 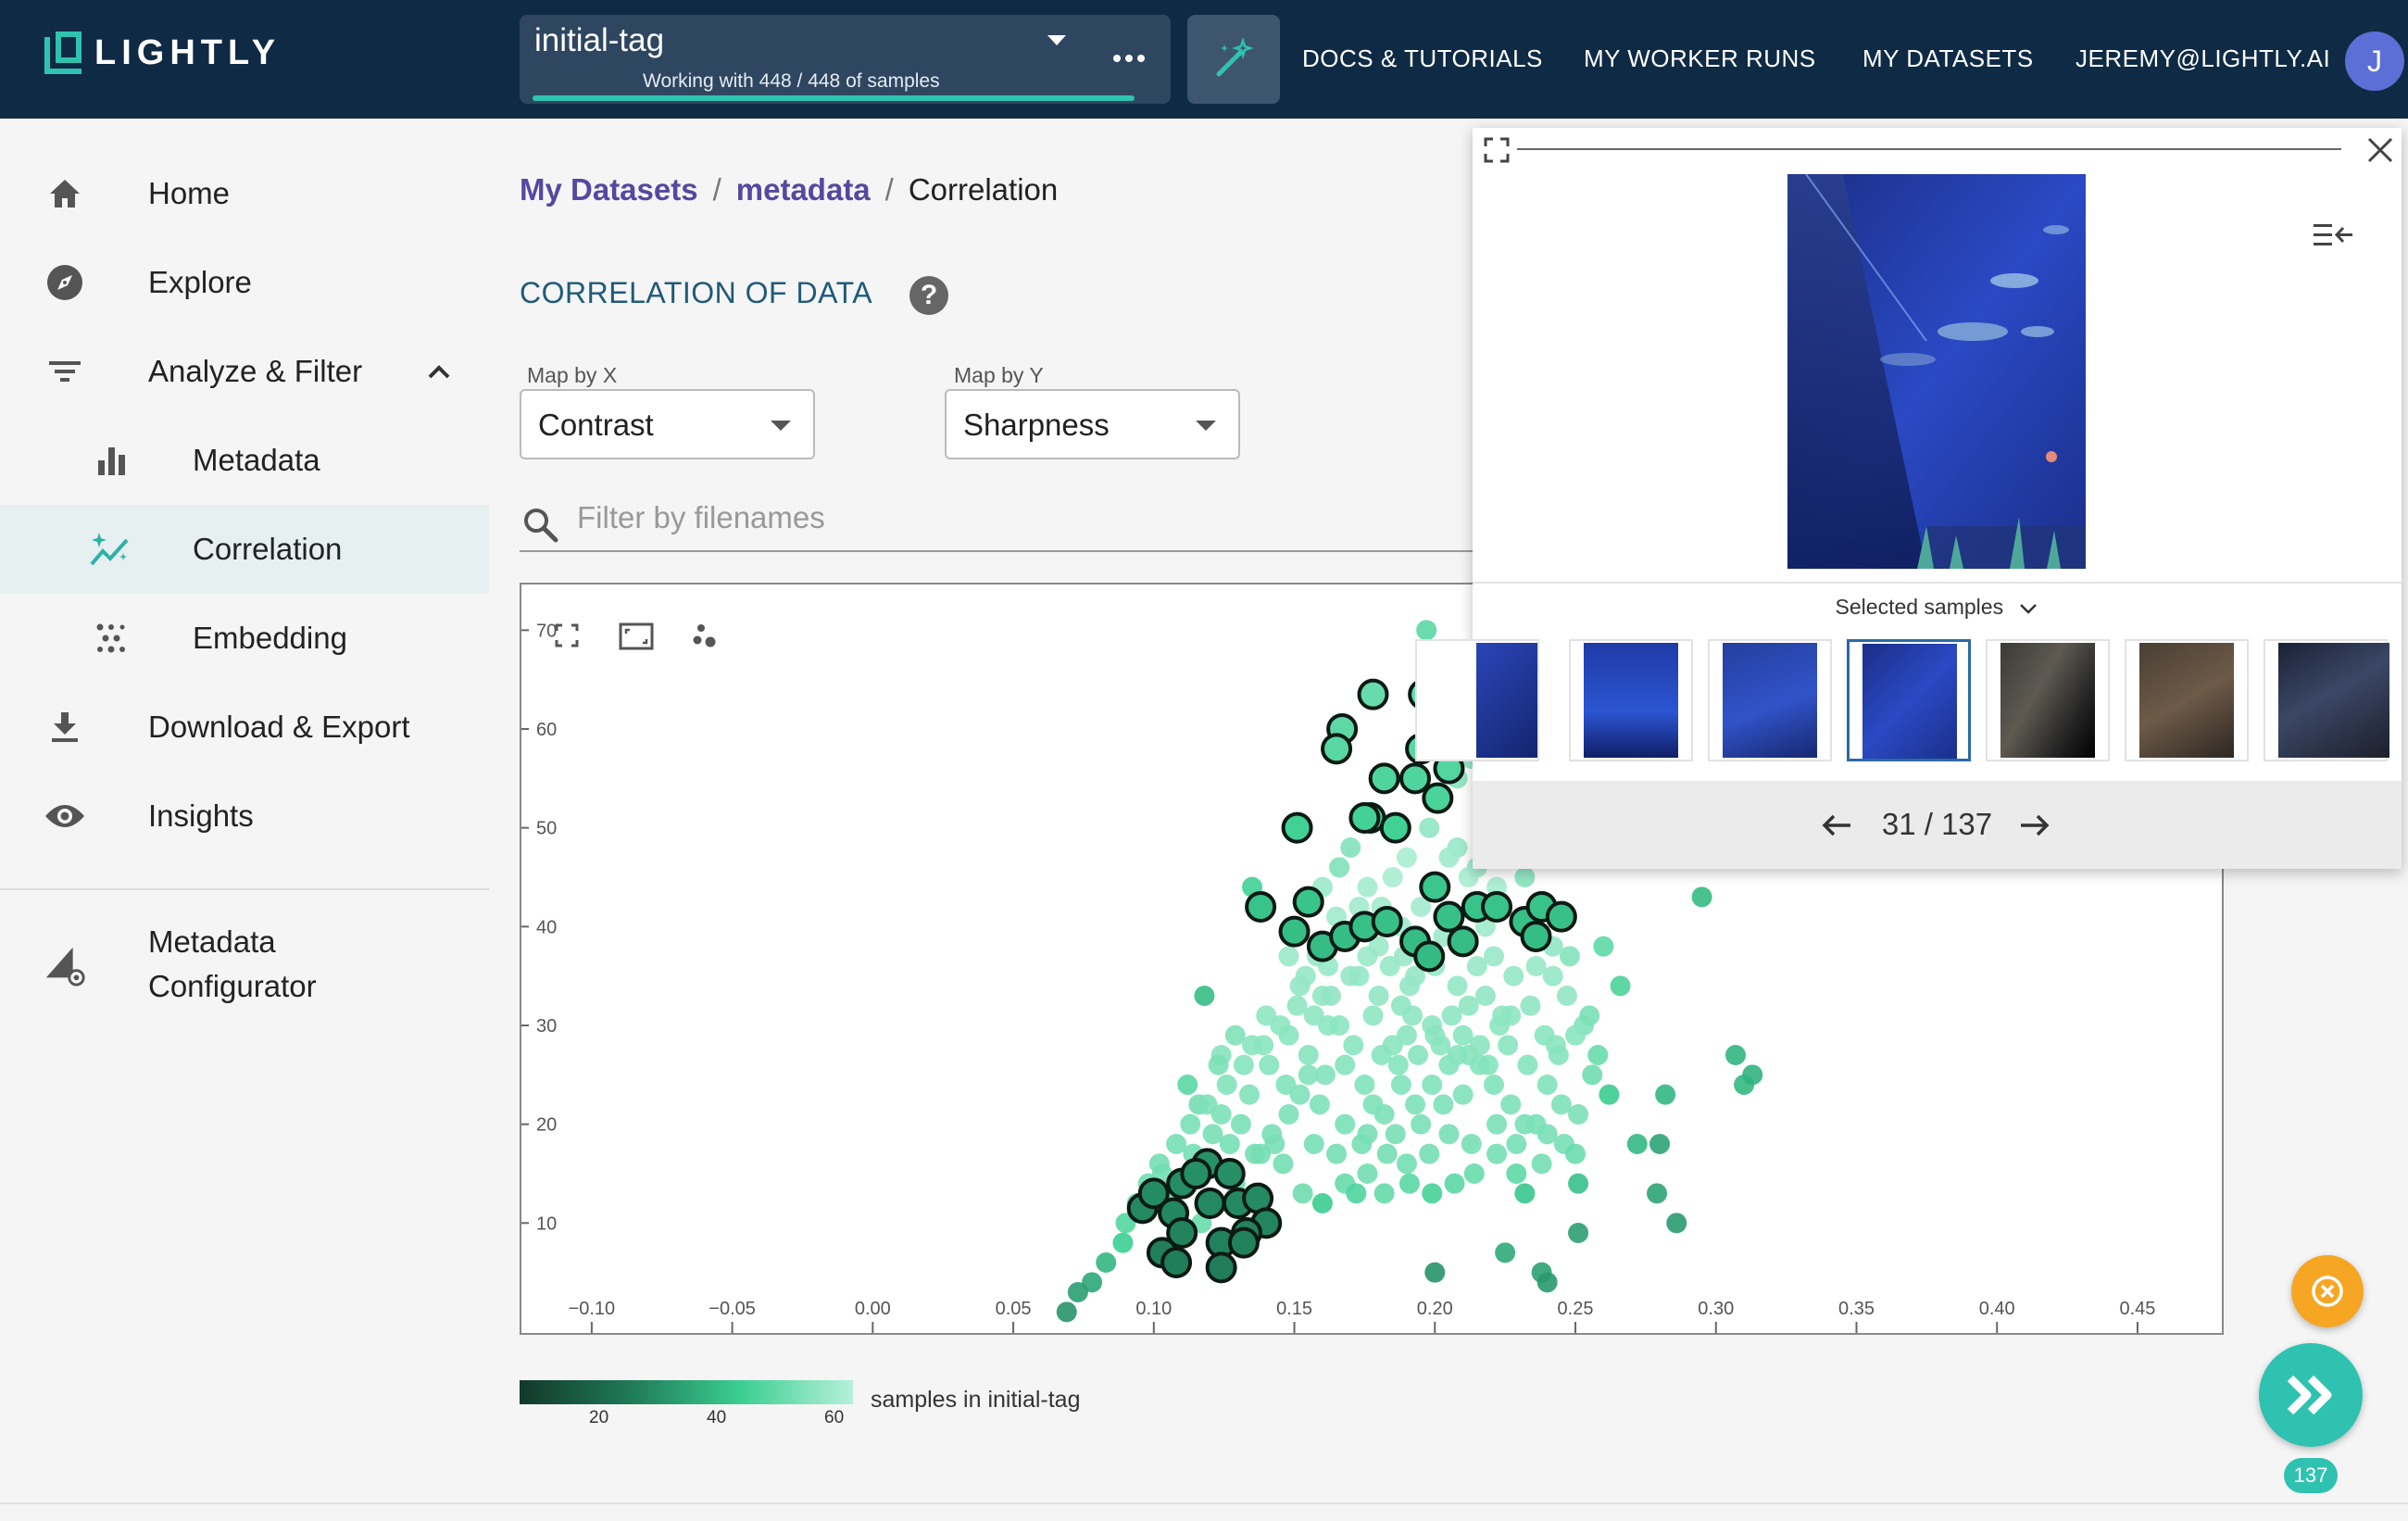 What do you see at coordinates (1022, 518) in the screenshot?
I see `search-input` at bounding box center [1022, 518].